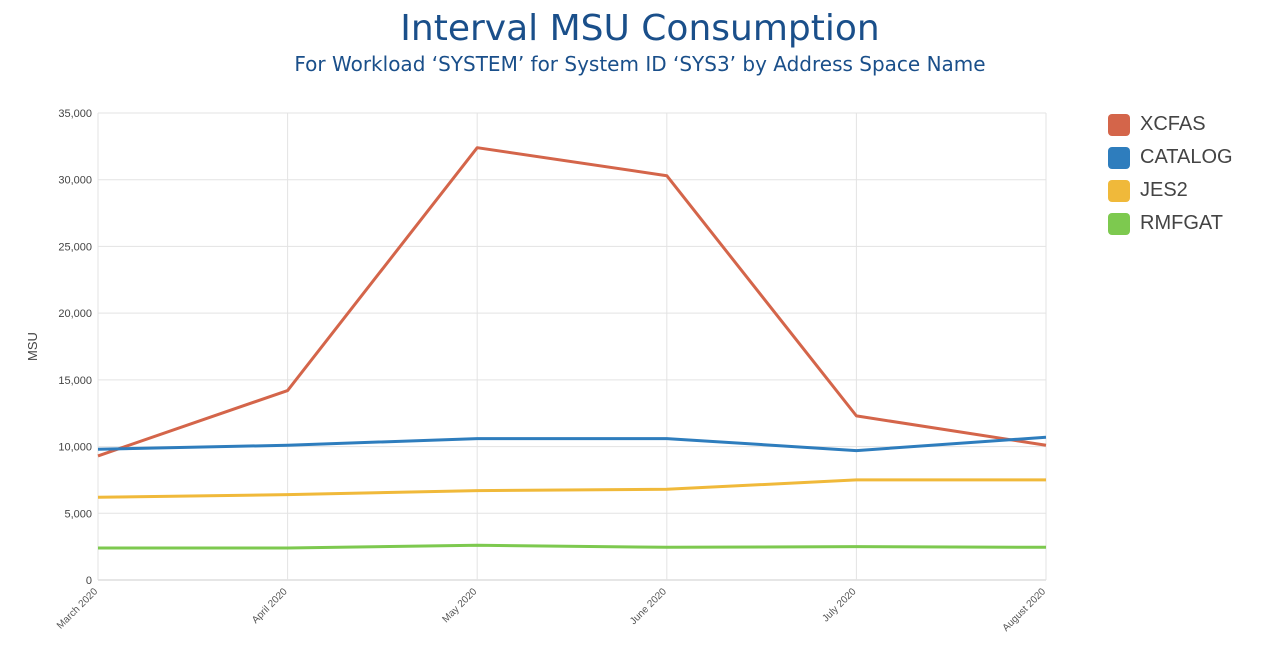 Image resolution: width=1280 pixels, height=654 pixels. Describe the element at coordinates (640, 28) in the screenshot. I see `chart-title: Interval MSU Consumption` at that location.